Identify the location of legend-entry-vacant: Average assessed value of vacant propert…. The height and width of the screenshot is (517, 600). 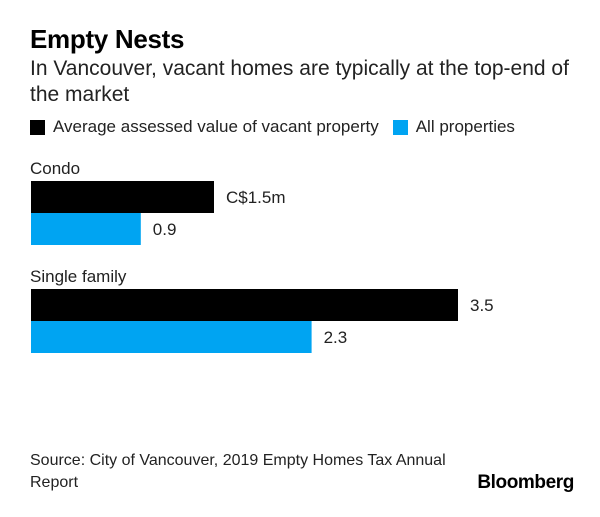
(204, 127).